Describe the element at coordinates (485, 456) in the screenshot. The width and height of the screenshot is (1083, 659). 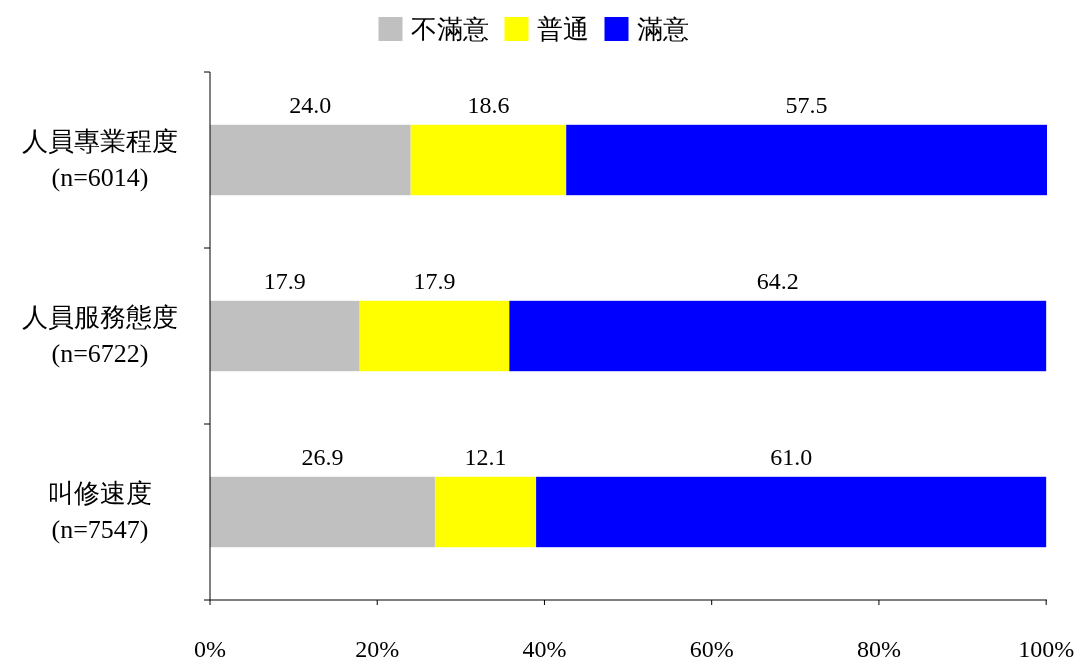
I see `data-label: 12.1` at that location.